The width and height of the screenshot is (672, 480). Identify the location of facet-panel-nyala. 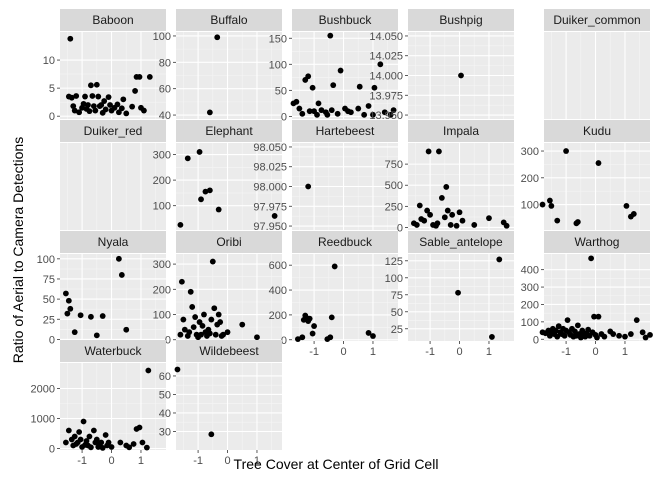
(113, 297).